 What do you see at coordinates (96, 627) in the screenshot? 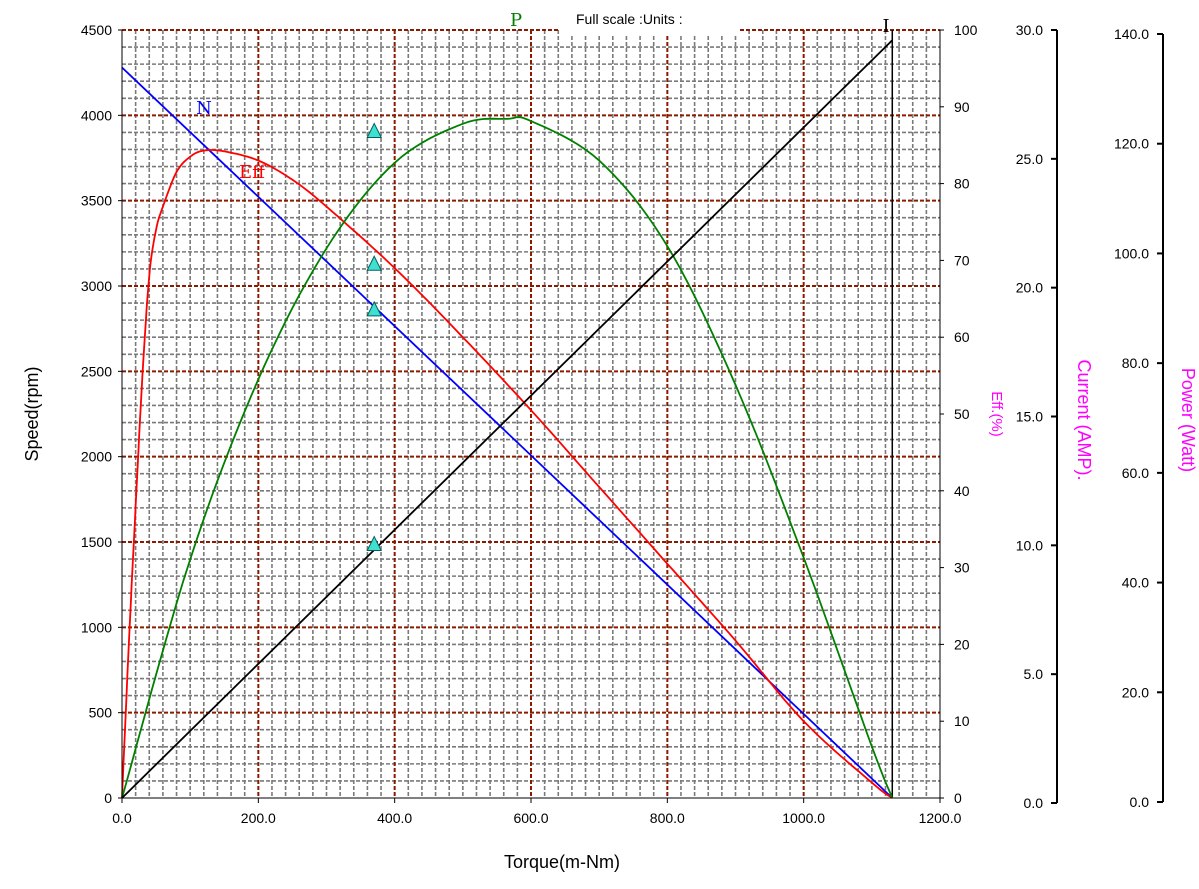
I see `speed-tick-label: 1000` at bounding box center [96, 627].